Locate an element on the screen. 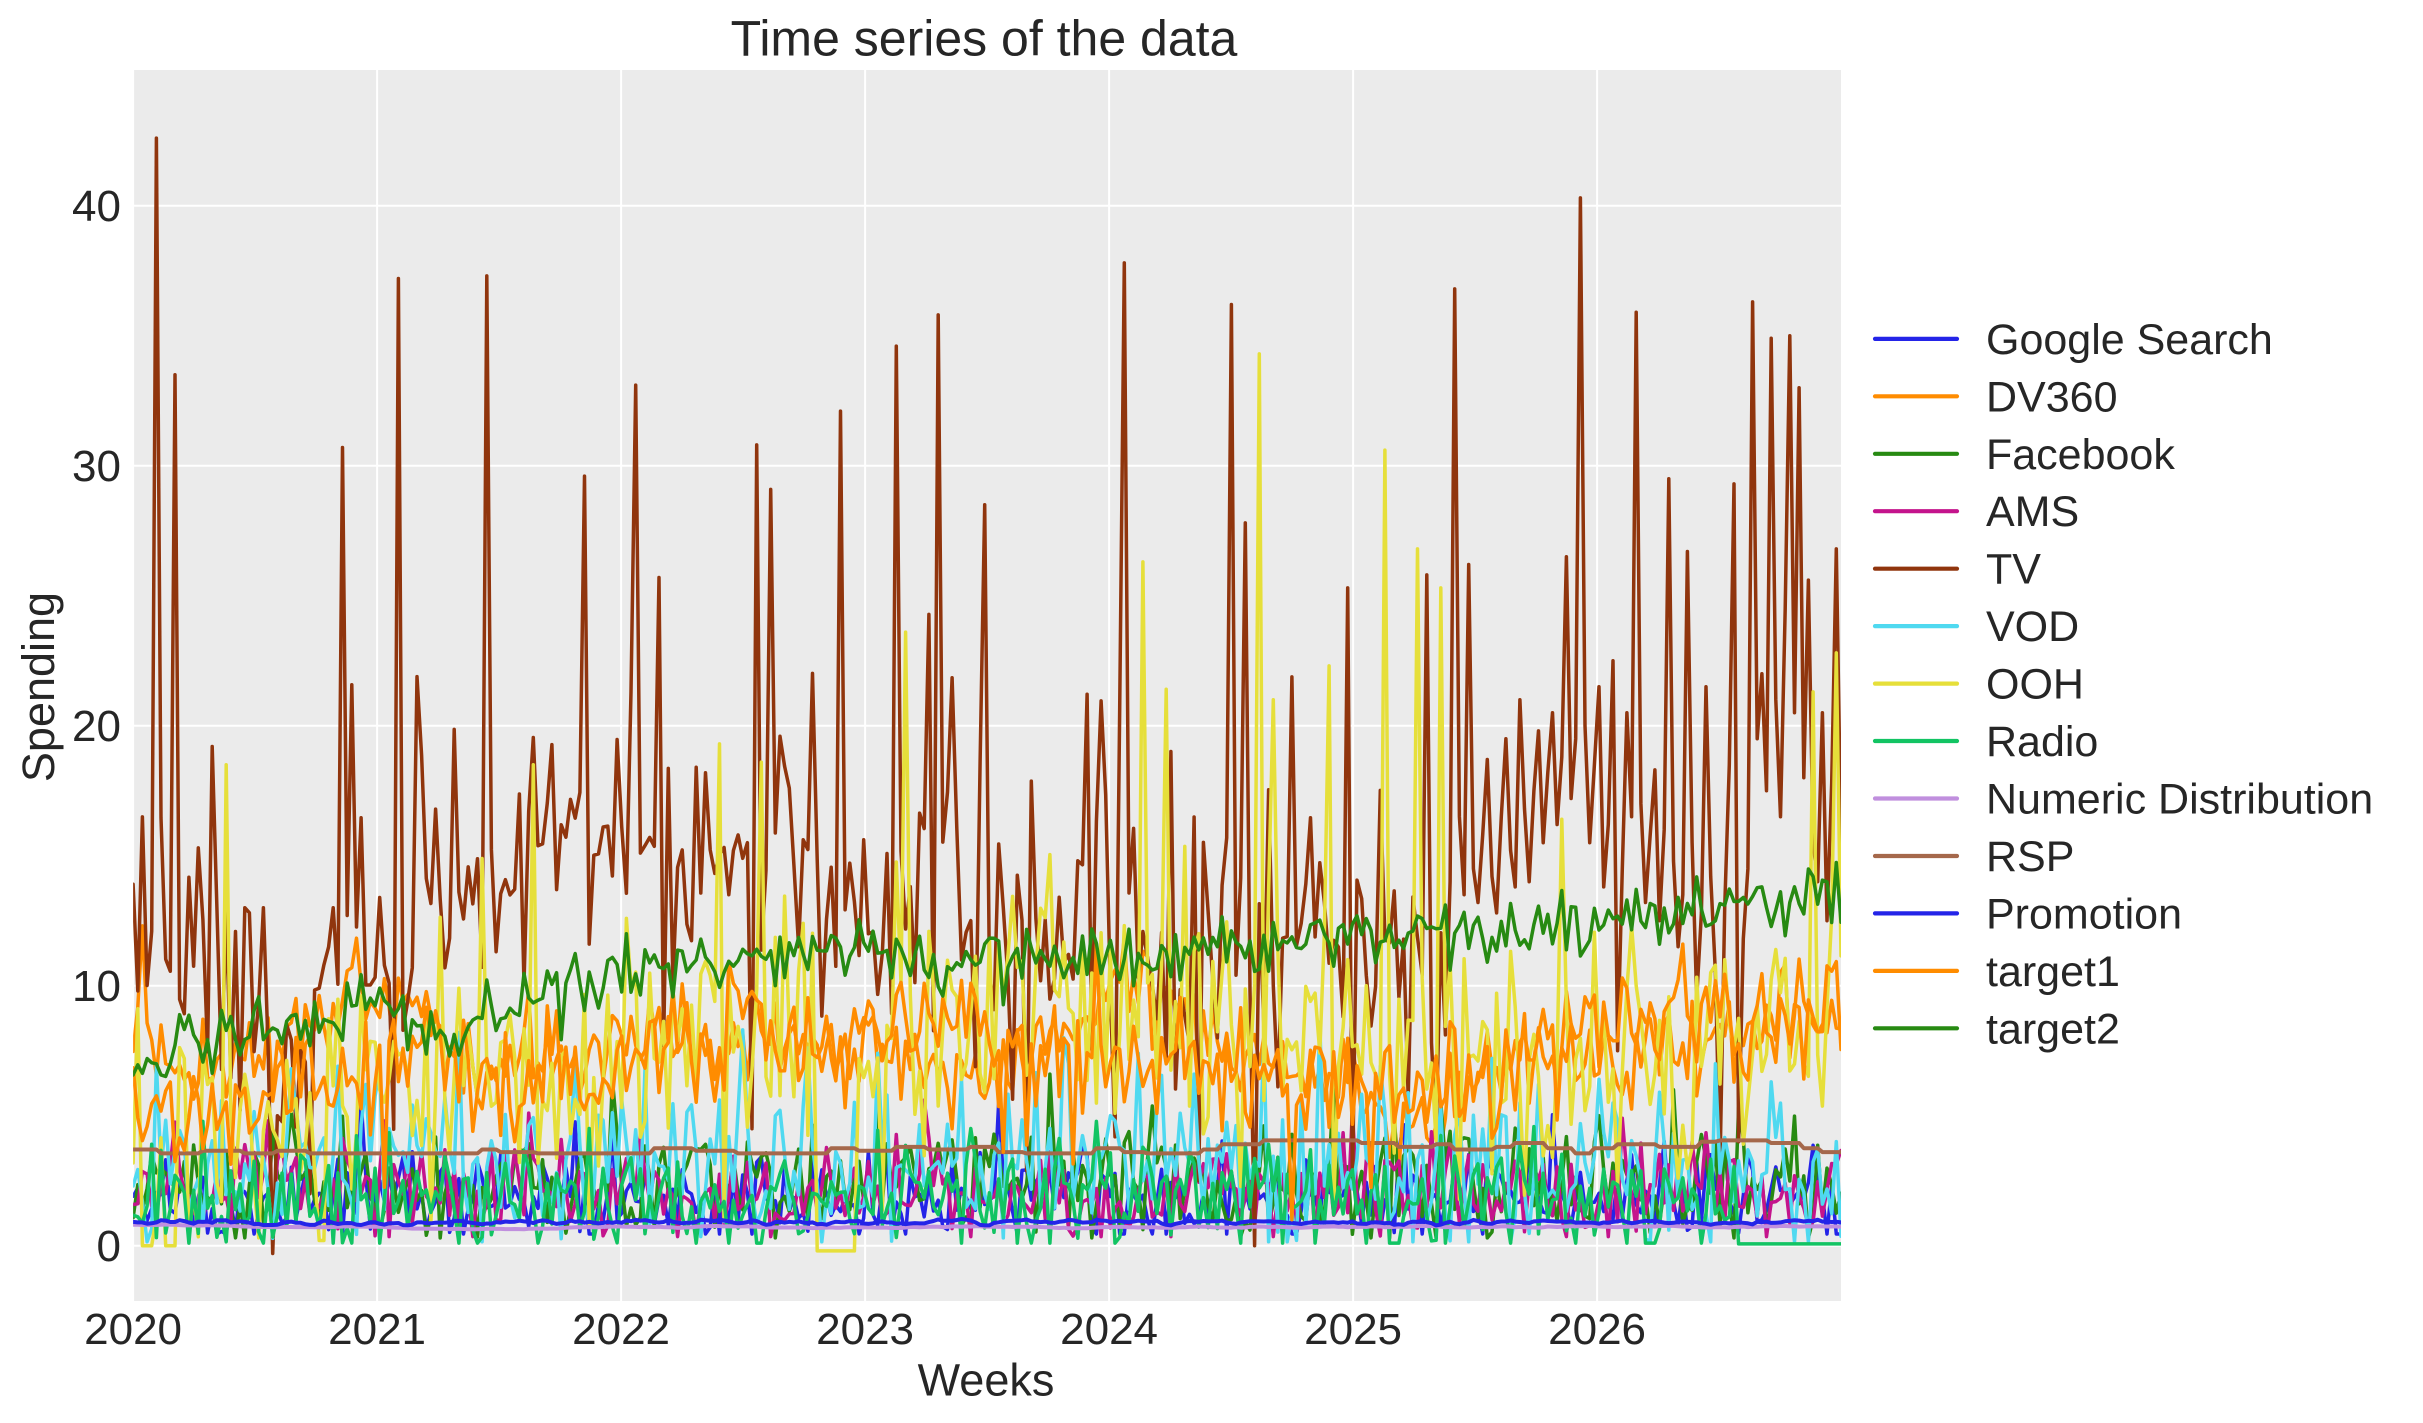  svg-text: Numeric Distribution is located at coordinates (2179, 800).